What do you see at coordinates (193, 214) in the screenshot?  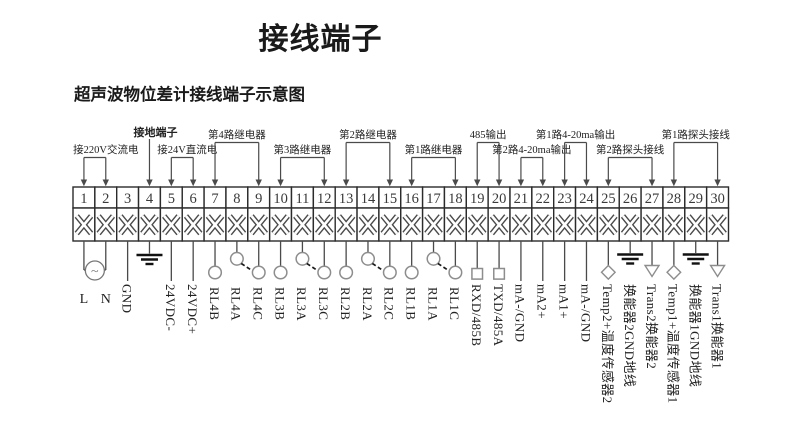 I see `terminal-cell: 6` at bounding box center [193, 214].